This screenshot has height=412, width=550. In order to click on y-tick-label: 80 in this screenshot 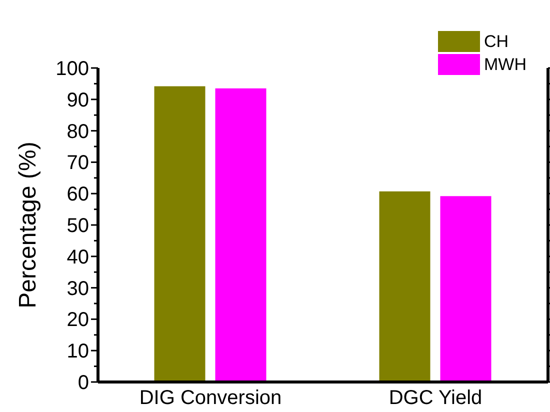, I will do `click(77, 131)`.